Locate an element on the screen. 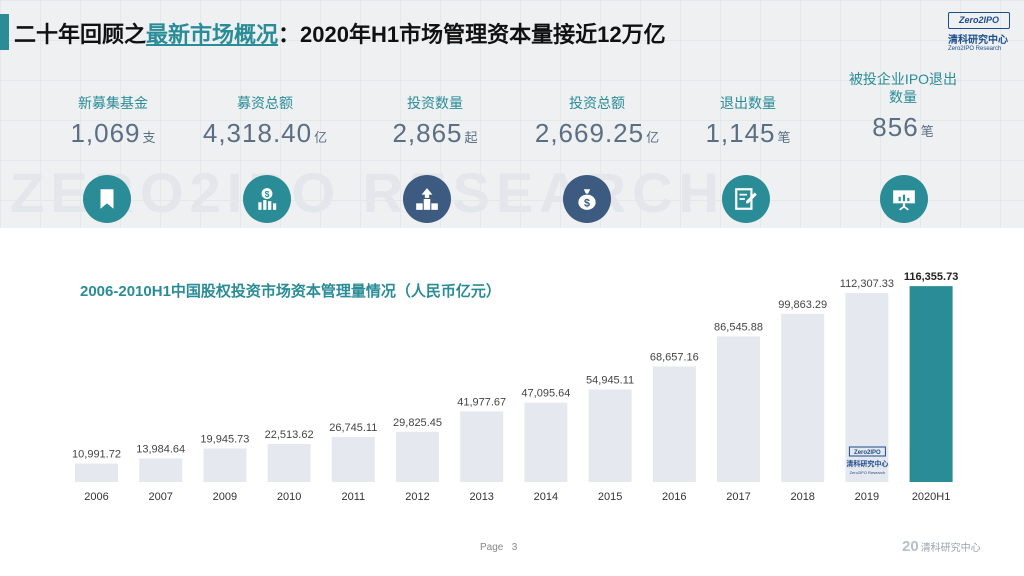 This screenshot has width=1024, height=576. bar-2007 is located at coordinates (161, 470).